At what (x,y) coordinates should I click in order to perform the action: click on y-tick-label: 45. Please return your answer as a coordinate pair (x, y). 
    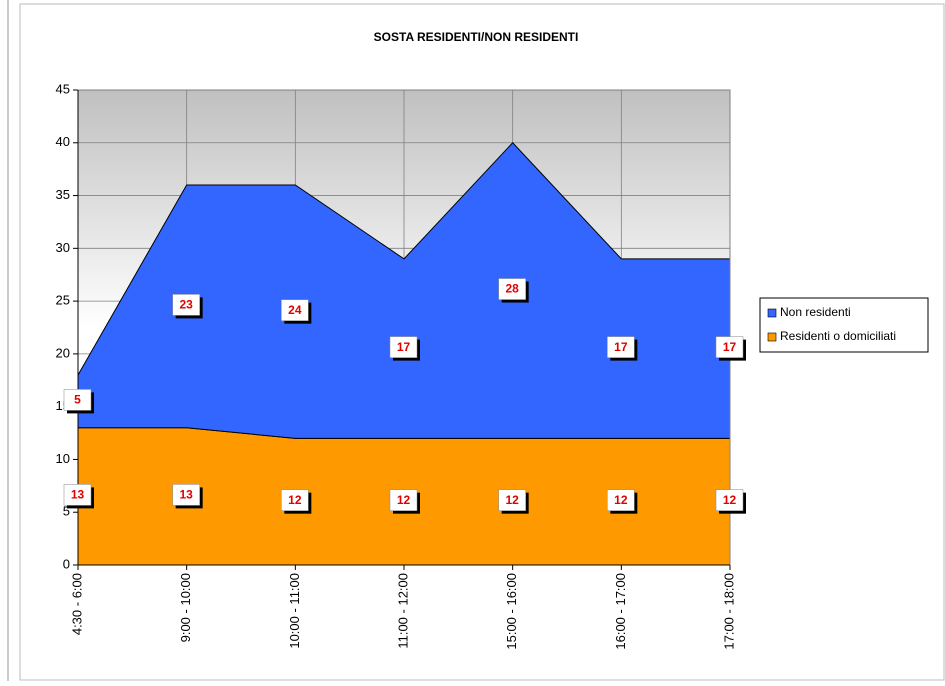
    Looking at the image, I should click on (63, 88).